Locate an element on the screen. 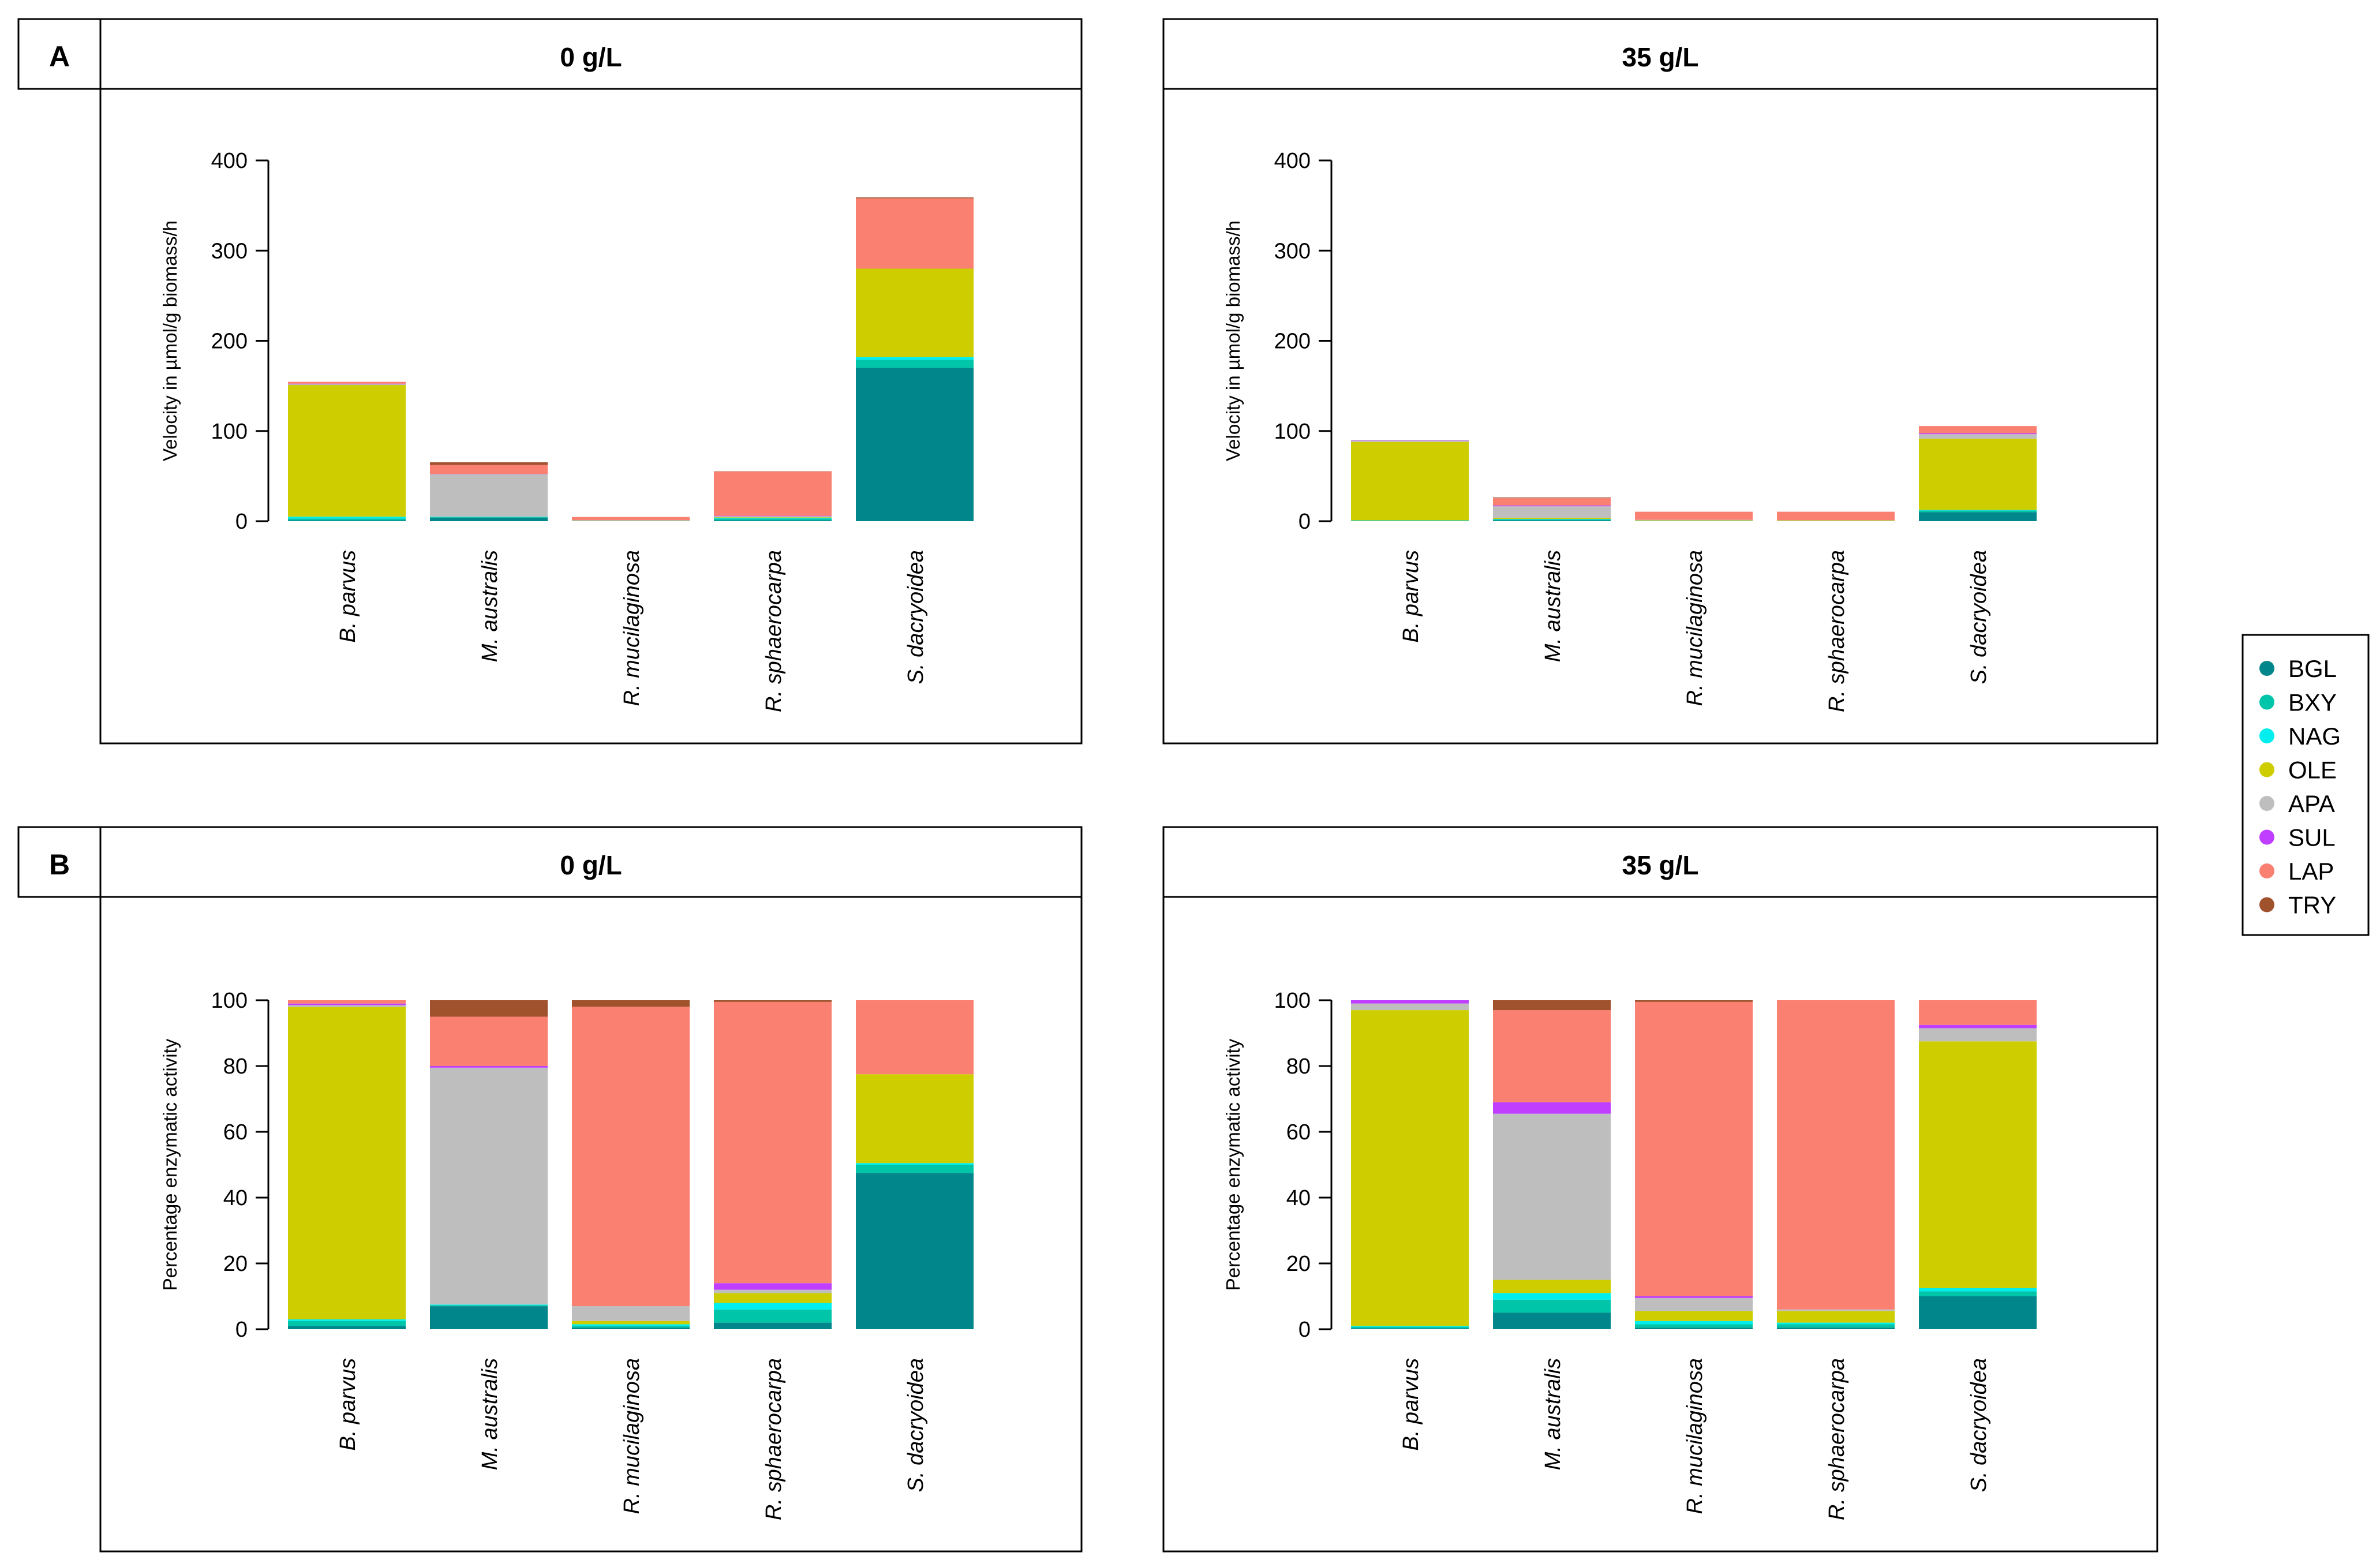  panel-label-a: A is located at coordinates (59, 56).